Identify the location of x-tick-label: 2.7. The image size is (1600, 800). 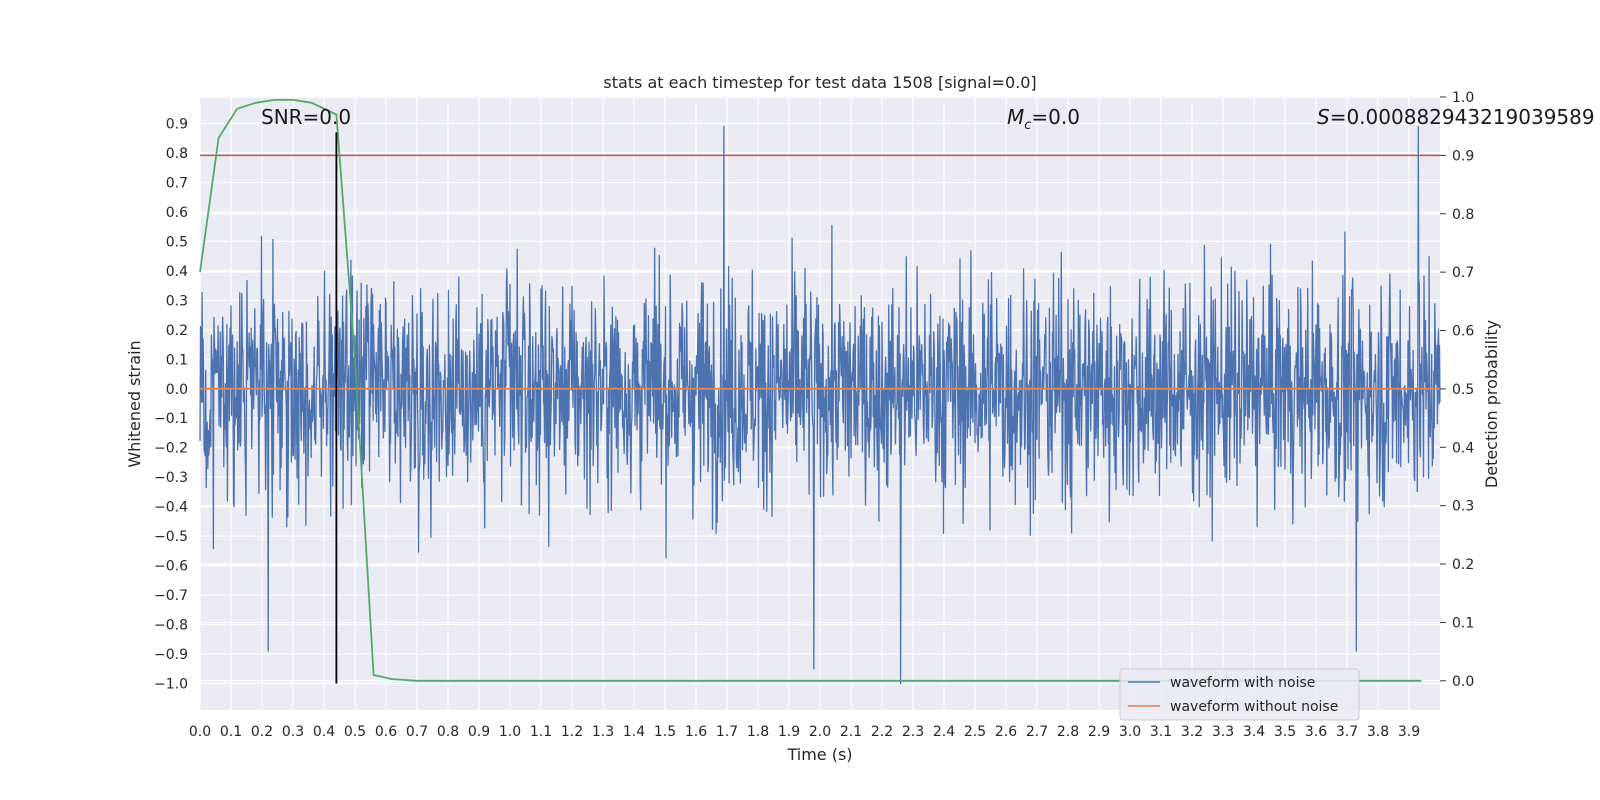
(1037, 732).